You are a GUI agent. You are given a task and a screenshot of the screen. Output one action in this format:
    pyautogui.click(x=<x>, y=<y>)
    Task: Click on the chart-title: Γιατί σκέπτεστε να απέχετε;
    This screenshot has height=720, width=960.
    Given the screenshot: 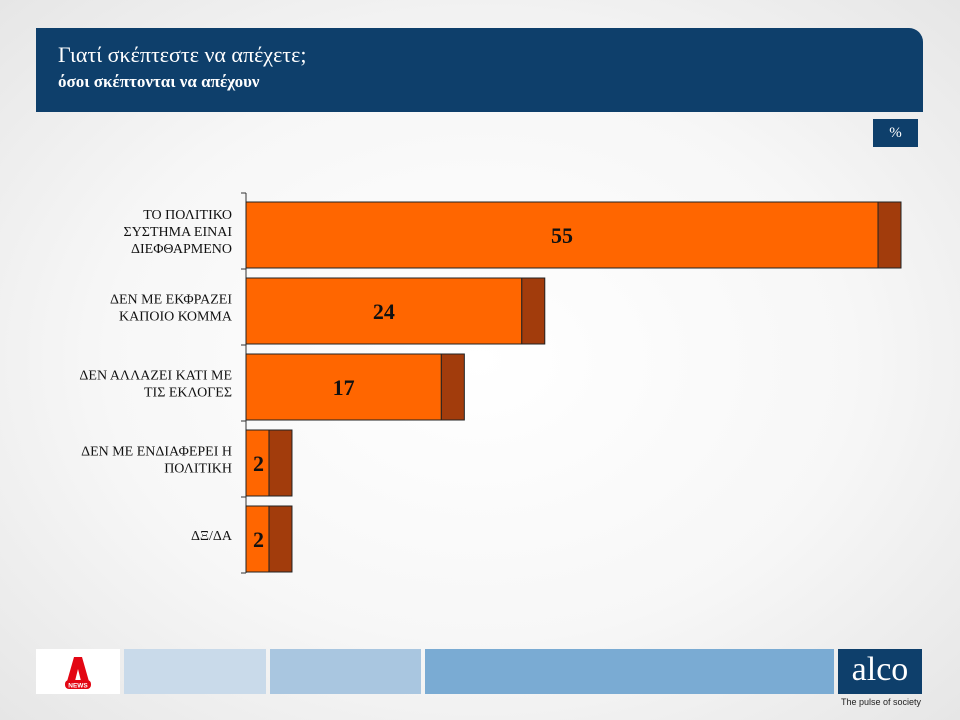 What is the action you would take?
    pyautogui.click(x=182, y=54)
    